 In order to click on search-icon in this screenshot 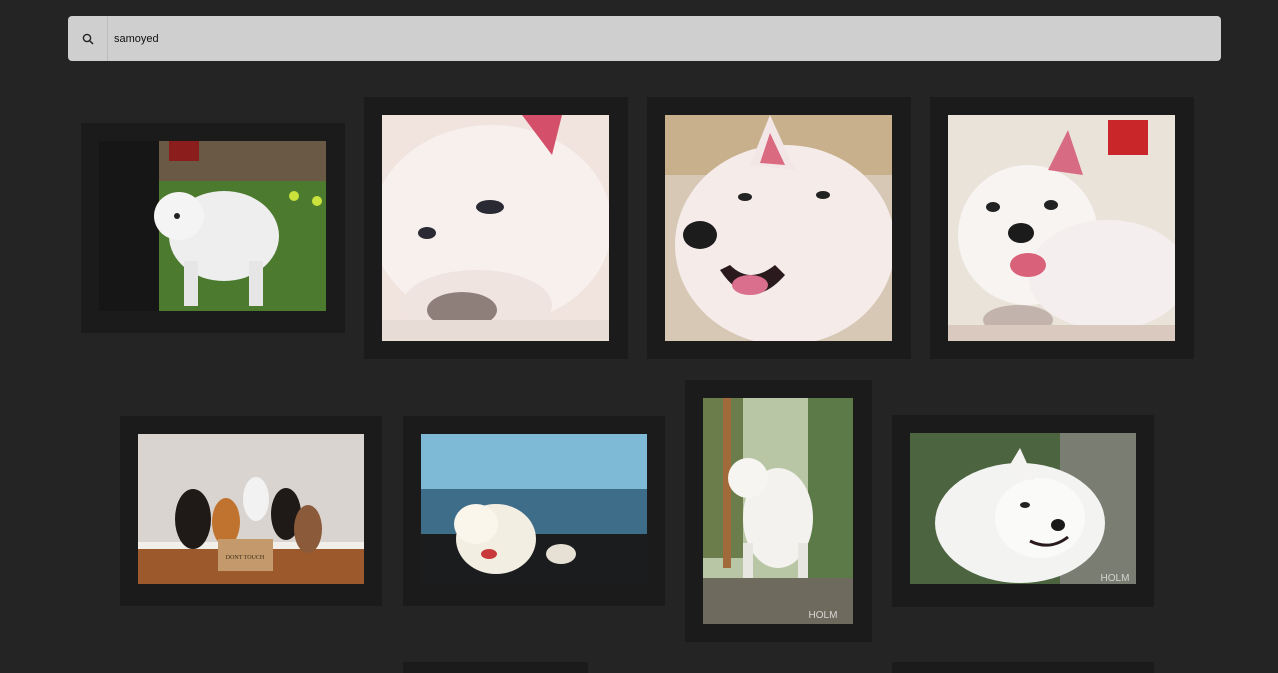, I will do `click(88, 38)`.